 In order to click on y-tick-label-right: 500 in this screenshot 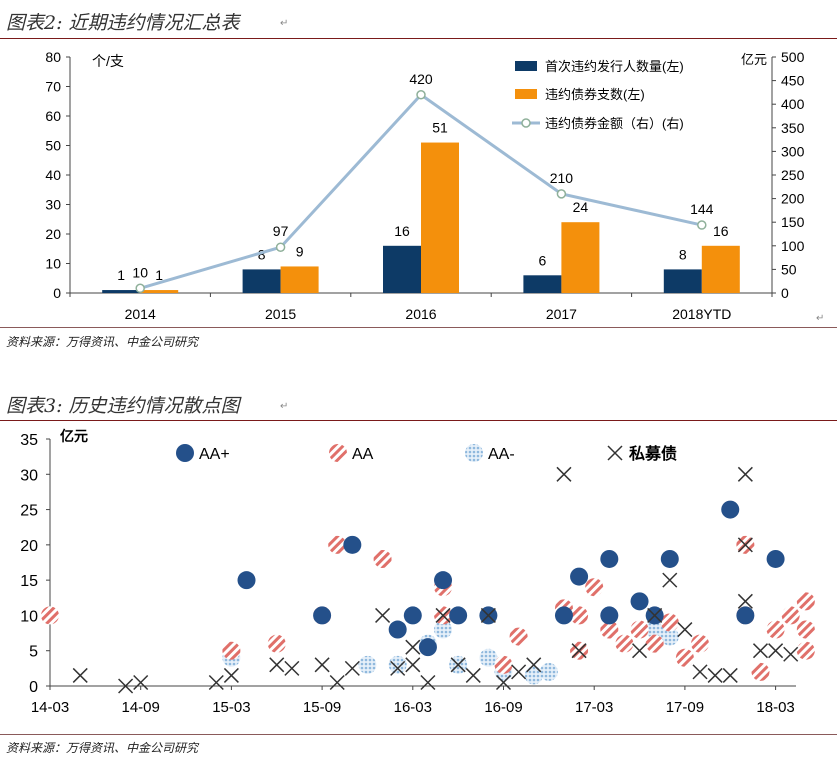, I will do `click(793, 57)`.